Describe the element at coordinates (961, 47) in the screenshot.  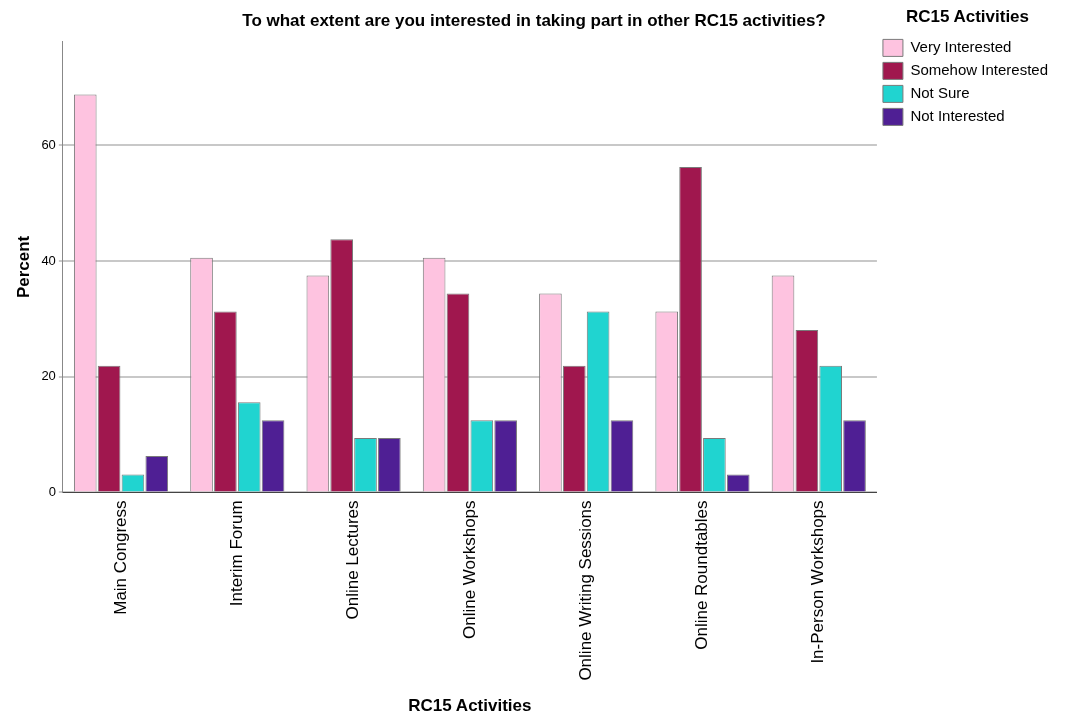
I see `legend-label: Very Interested` at that location.